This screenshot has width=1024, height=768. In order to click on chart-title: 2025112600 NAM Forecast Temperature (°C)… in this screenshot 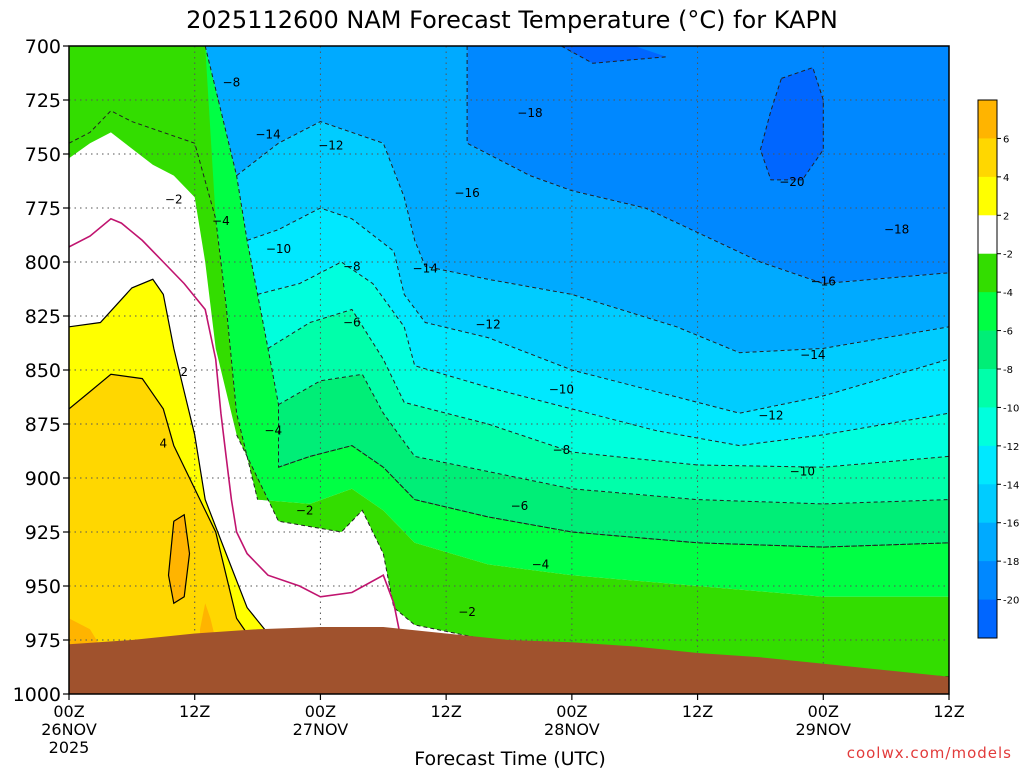, I will do `click(512, 20)`.